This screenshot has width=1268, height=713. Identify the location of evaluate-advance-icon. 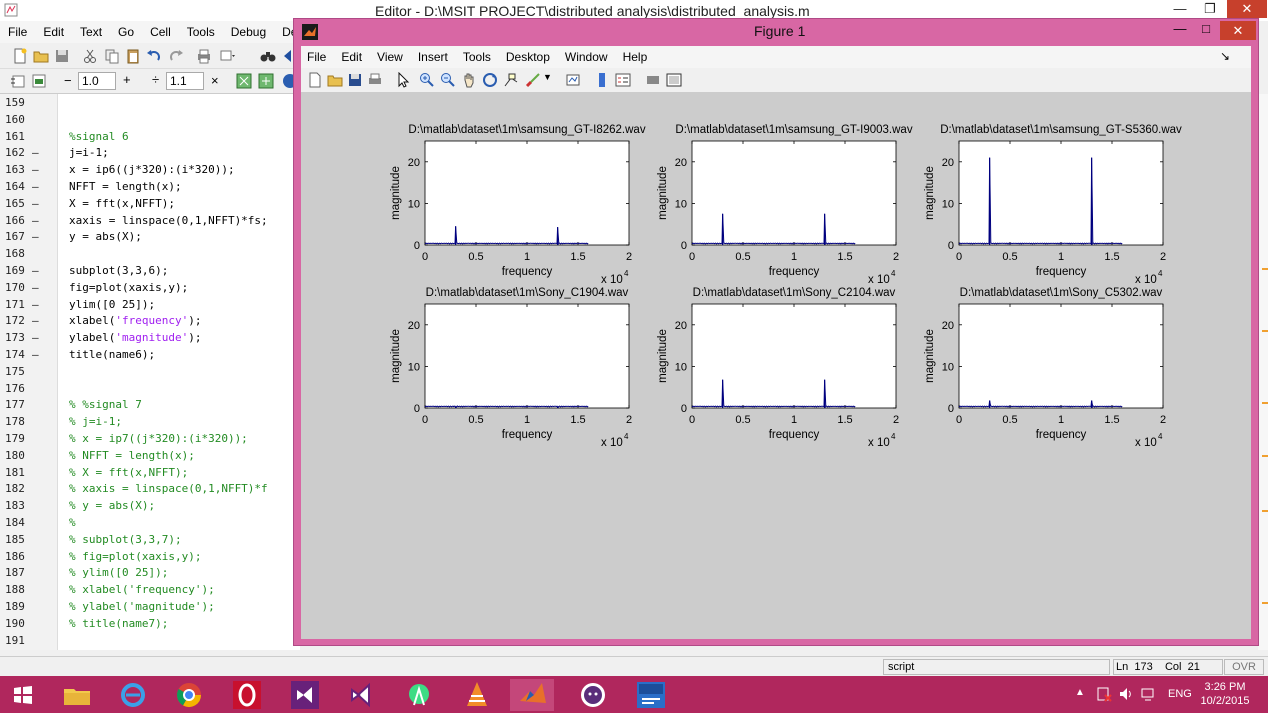
(266, 81).